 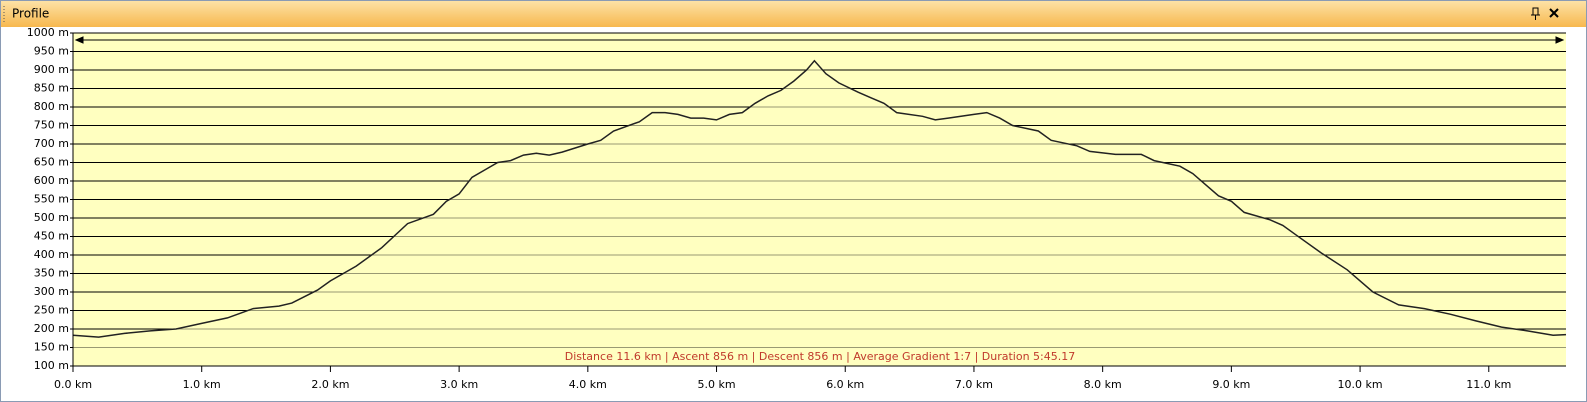 I want to click on y-tick-label: 1000 m, so click(x=48, y=32).